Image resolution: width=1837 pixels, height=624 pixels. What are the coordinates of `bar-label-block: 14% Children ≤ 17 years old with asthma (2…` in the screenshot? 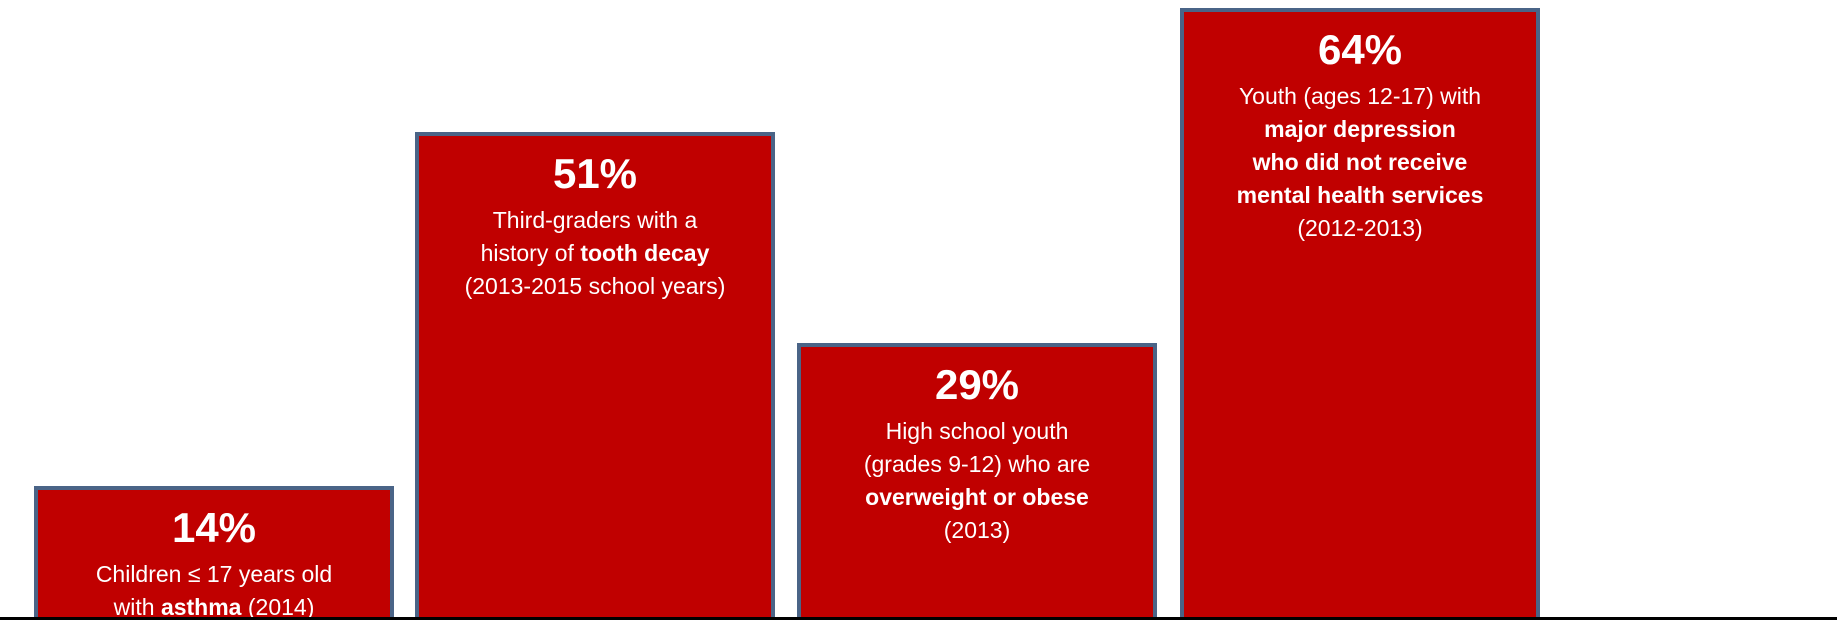 It's located at (214, 564).